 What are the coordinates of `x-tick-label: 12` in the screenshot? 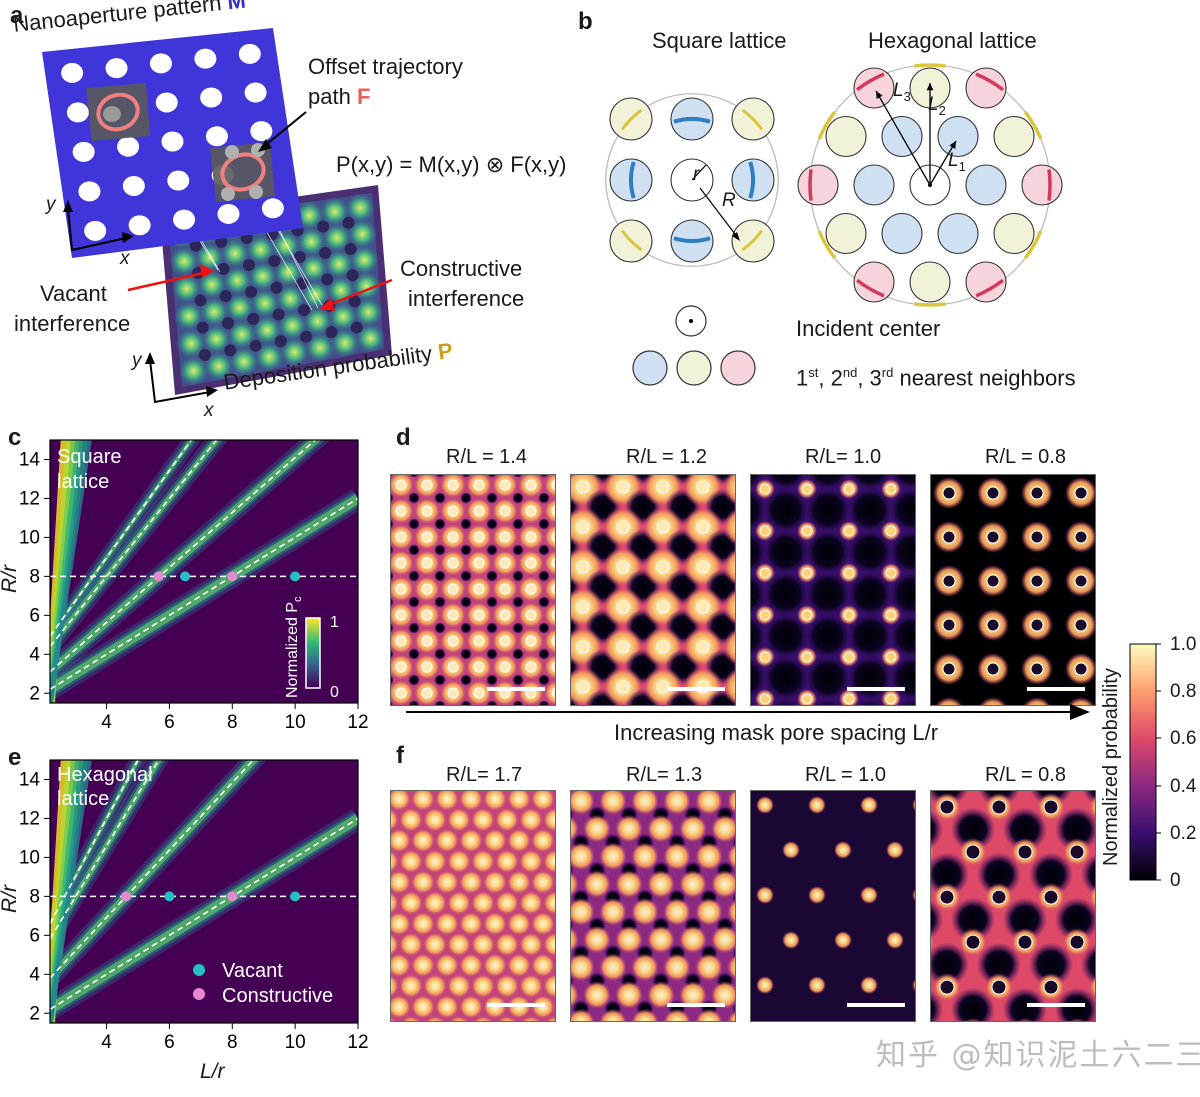 It's located at (357, 721).